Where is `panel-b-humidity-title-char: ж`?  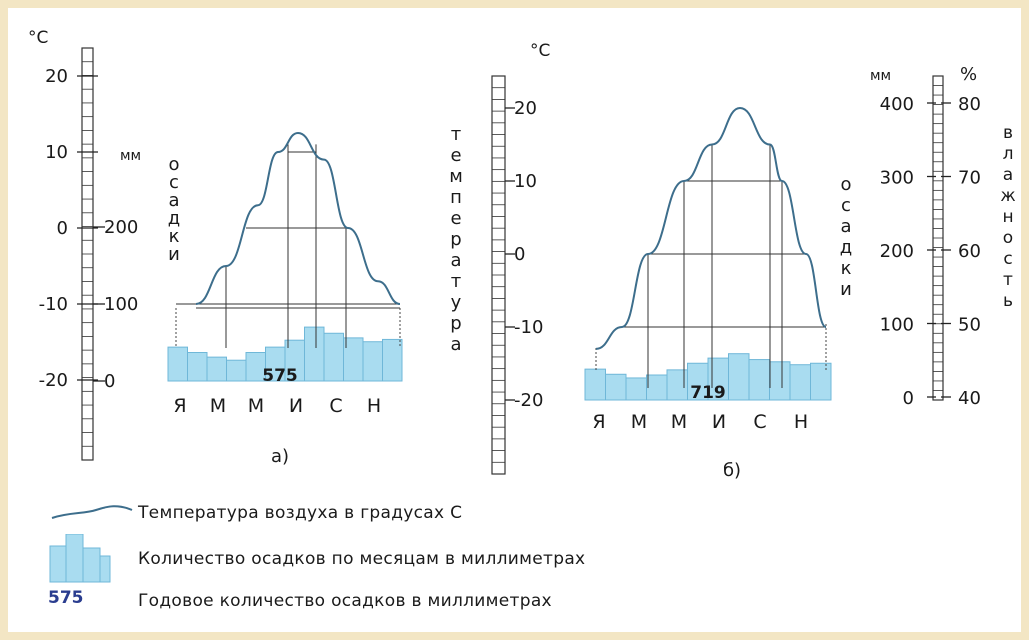
panel-b-humidity-title-char: ж is located at coordinates (1007, 196).